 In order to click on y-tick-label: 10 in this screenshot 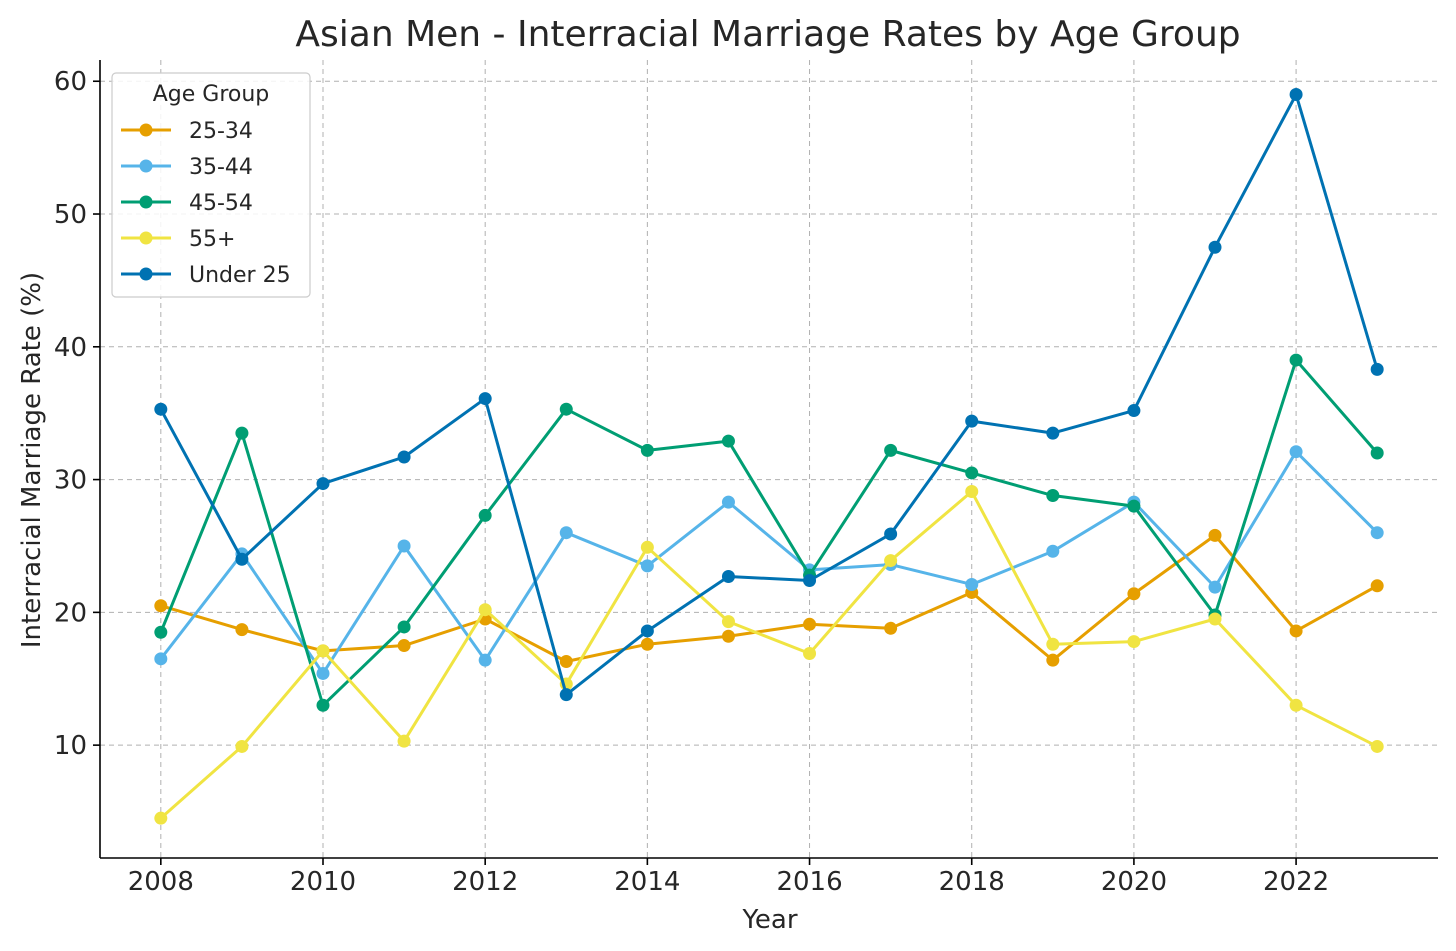, I will do `click(70, 746)`.